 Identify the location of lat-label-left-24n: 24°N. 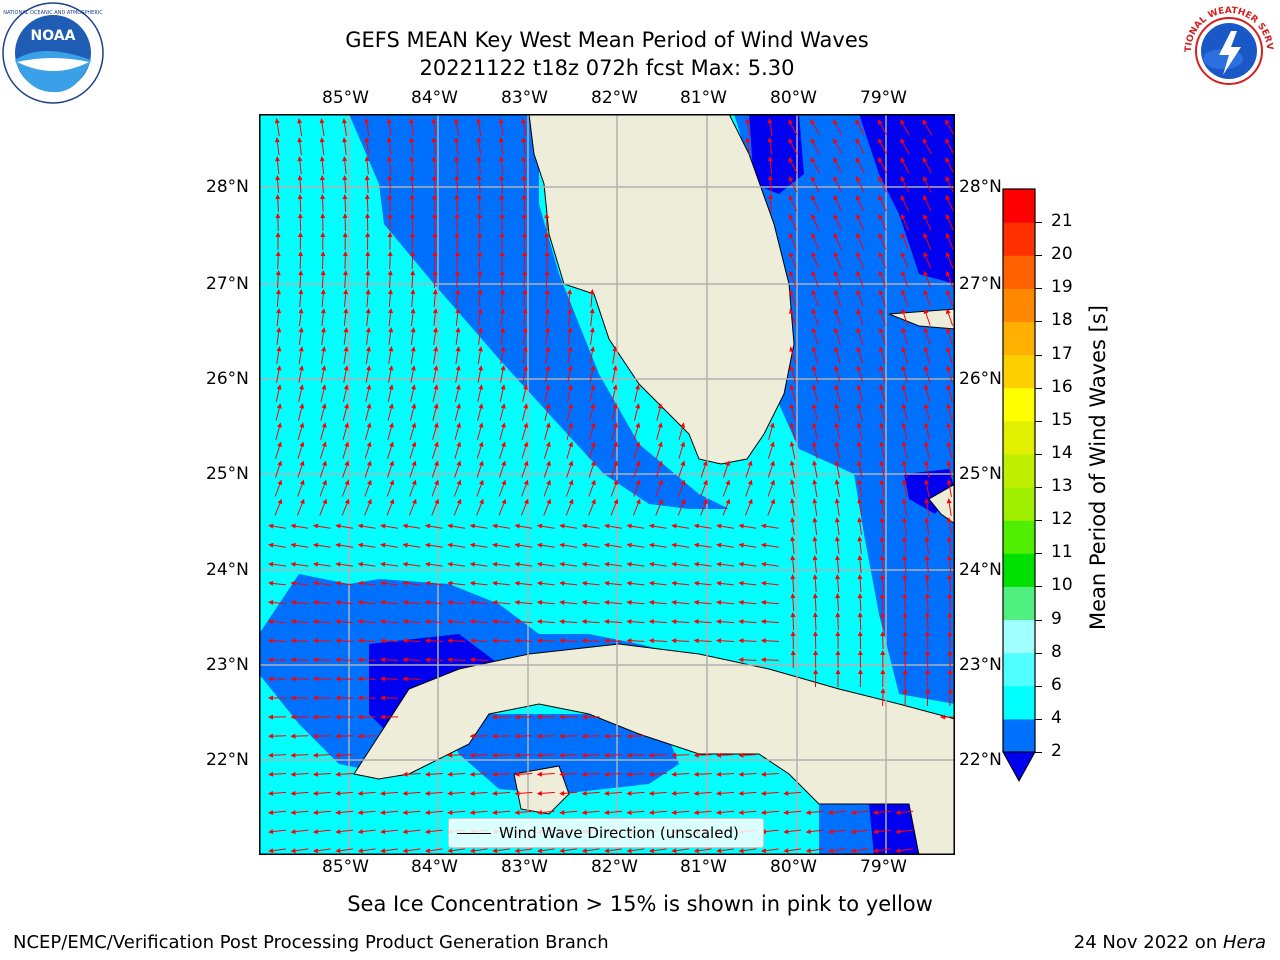
(227, 570).